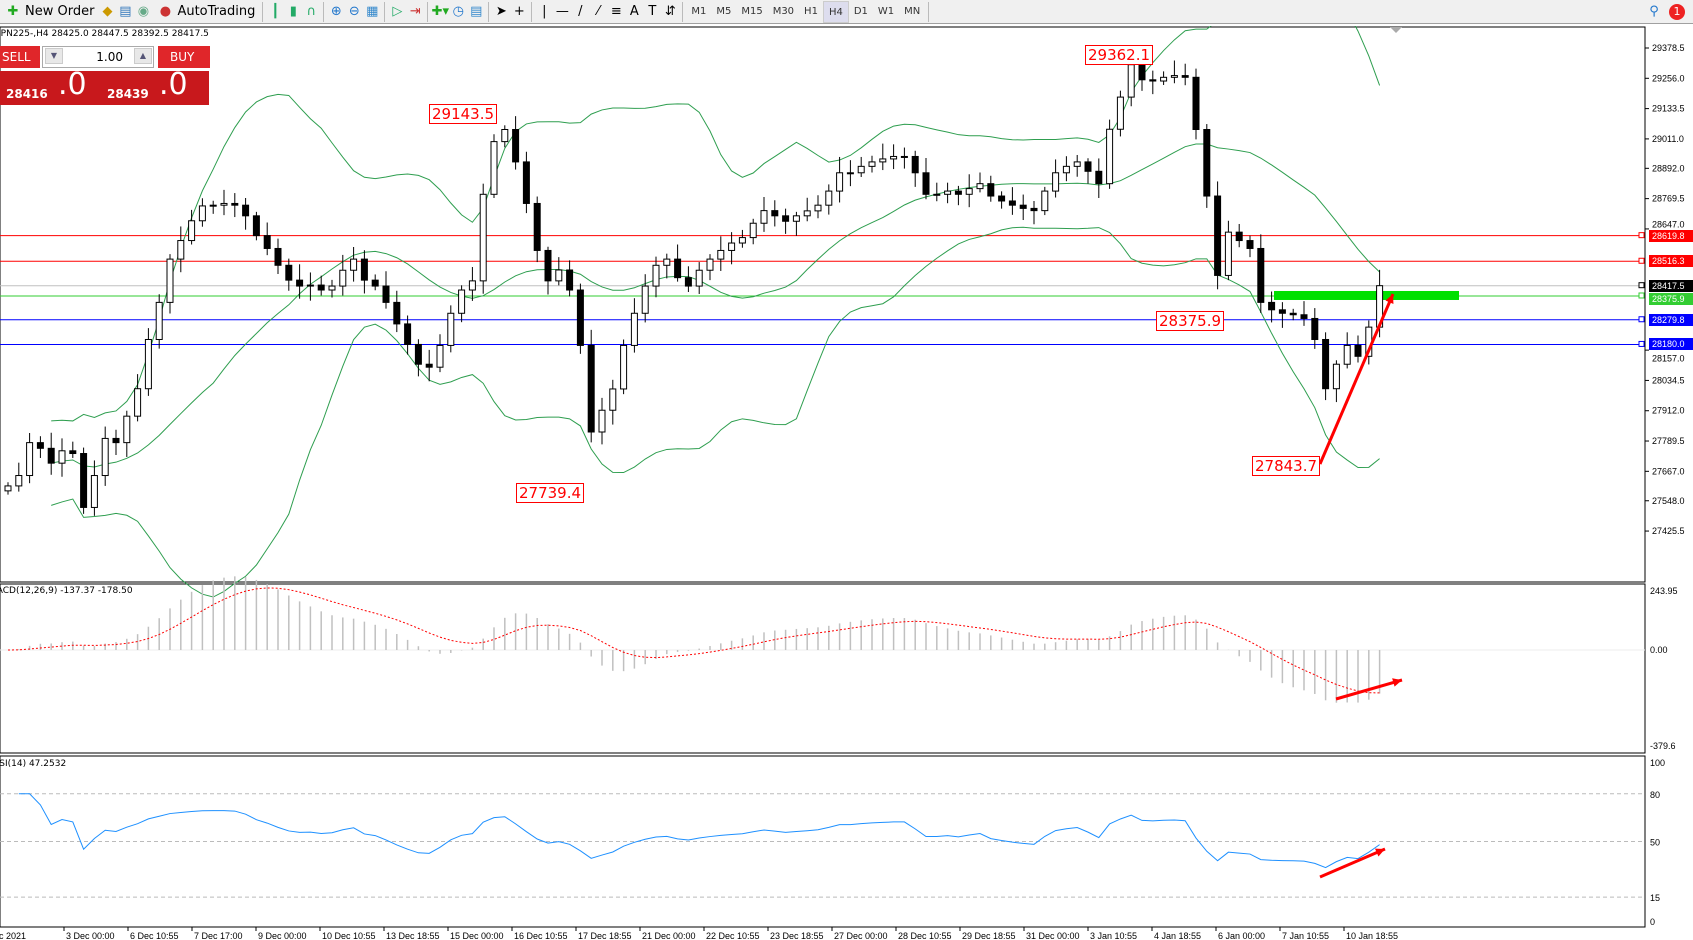  What do you see at coordinates (1671, 261) in the screenshot?
I see `price-line-label: 28516.3` at bounding box center [1671, 261].